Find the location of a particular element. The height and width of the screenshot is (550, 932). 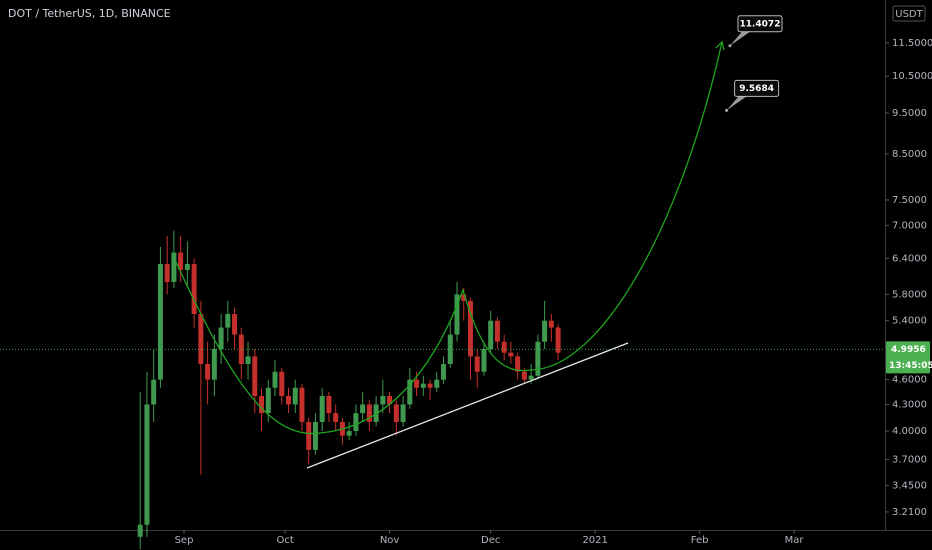

y-tick-label: 9.5000 is located at coordinates (909, 113).